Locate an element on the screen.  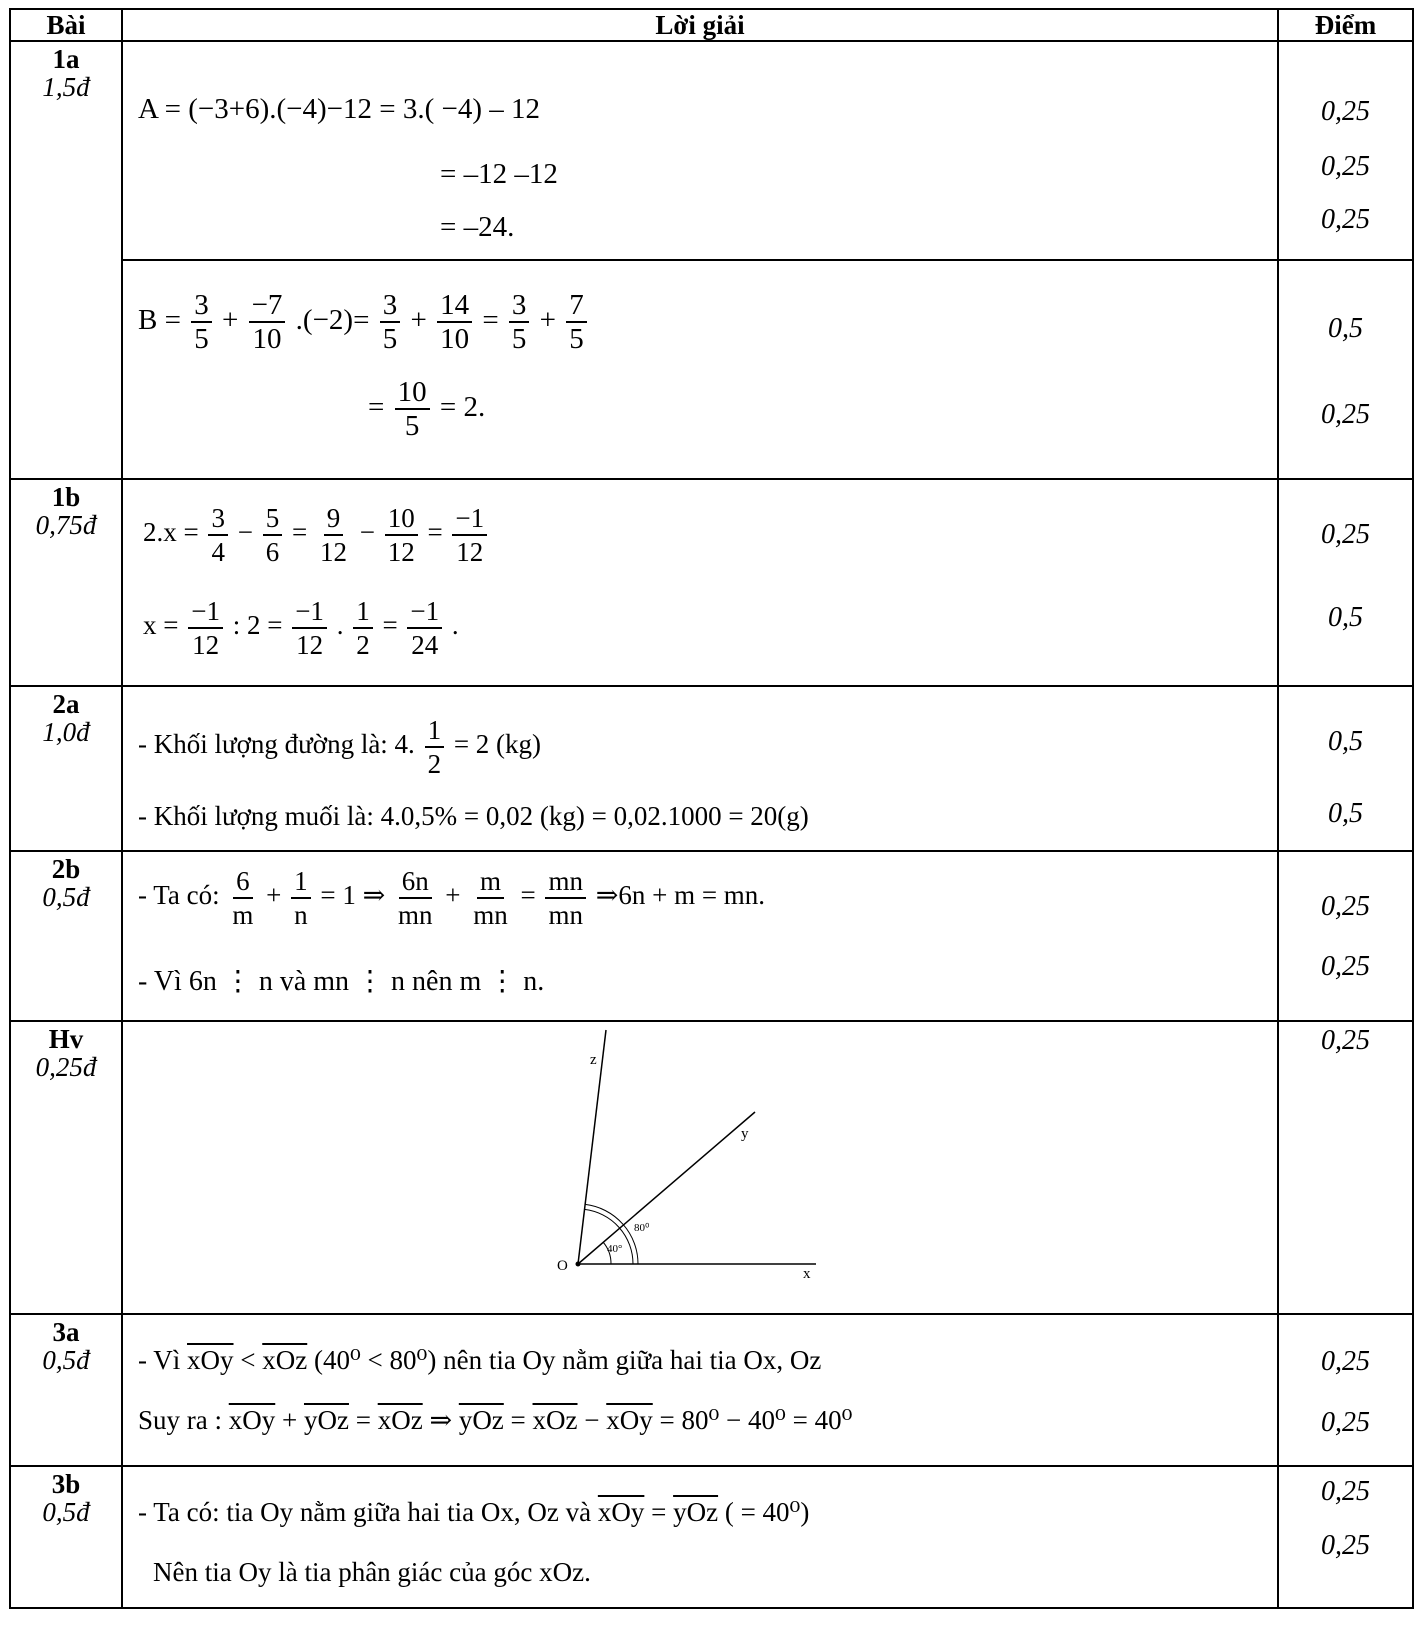
fraction: 10 12 is located at coordinates (401, 535).